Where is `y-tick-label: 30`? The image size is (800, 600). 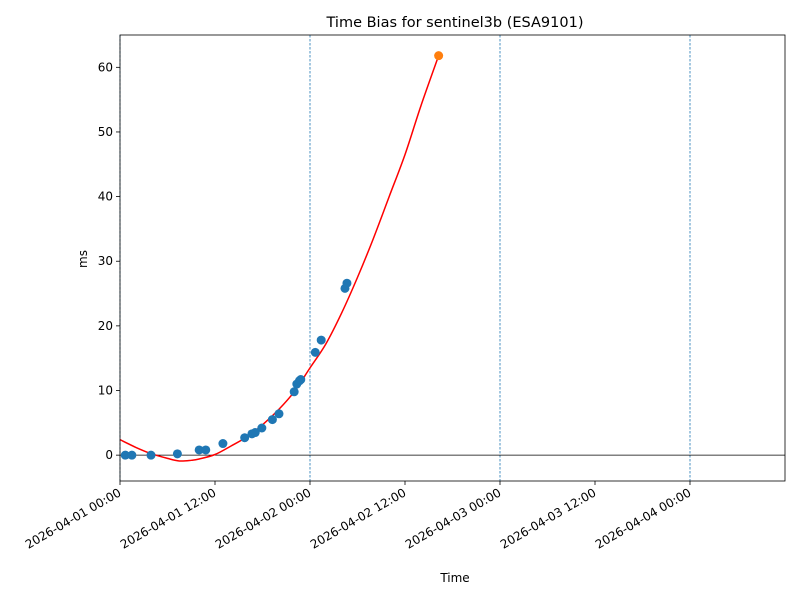 y-tick-label: 30 is located at coordinates (105, 261).